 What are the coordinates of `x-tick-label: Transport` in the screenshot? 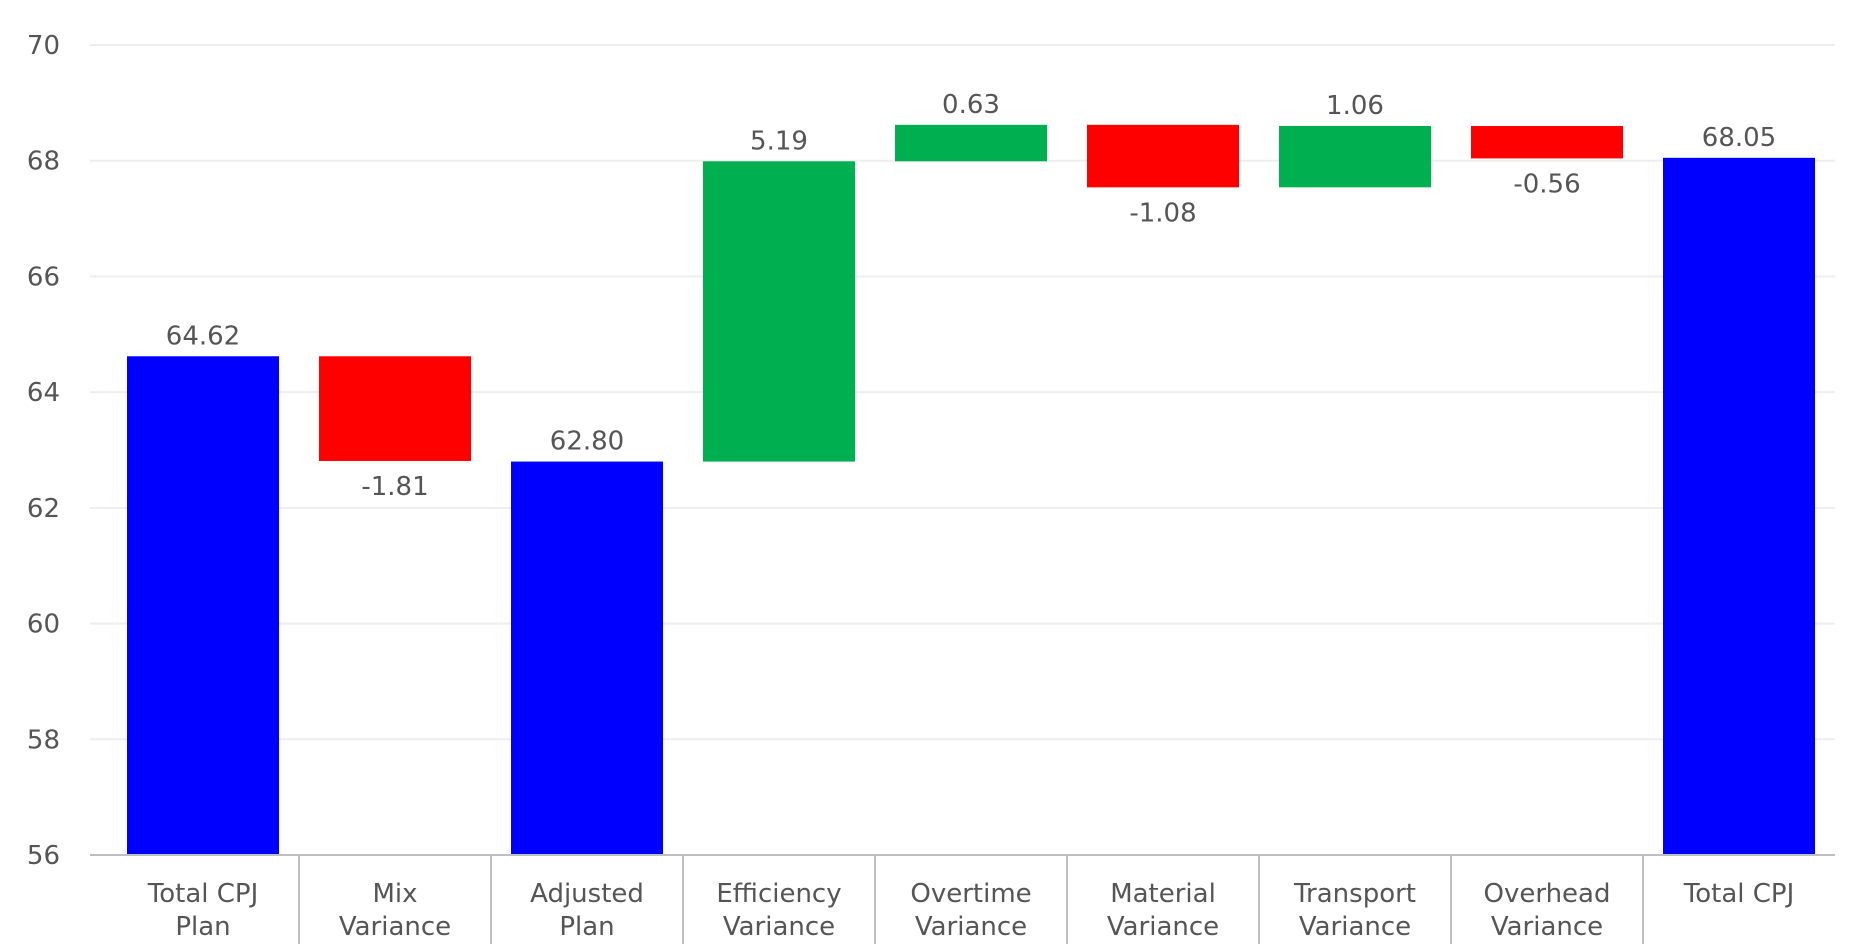 It's located at (1354, 894).